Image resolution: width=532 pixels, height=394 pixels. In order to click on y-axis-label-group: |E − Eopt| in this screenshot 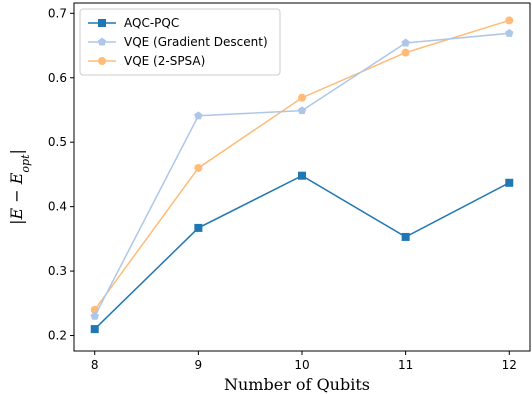, I will do `click(19, 187)`.